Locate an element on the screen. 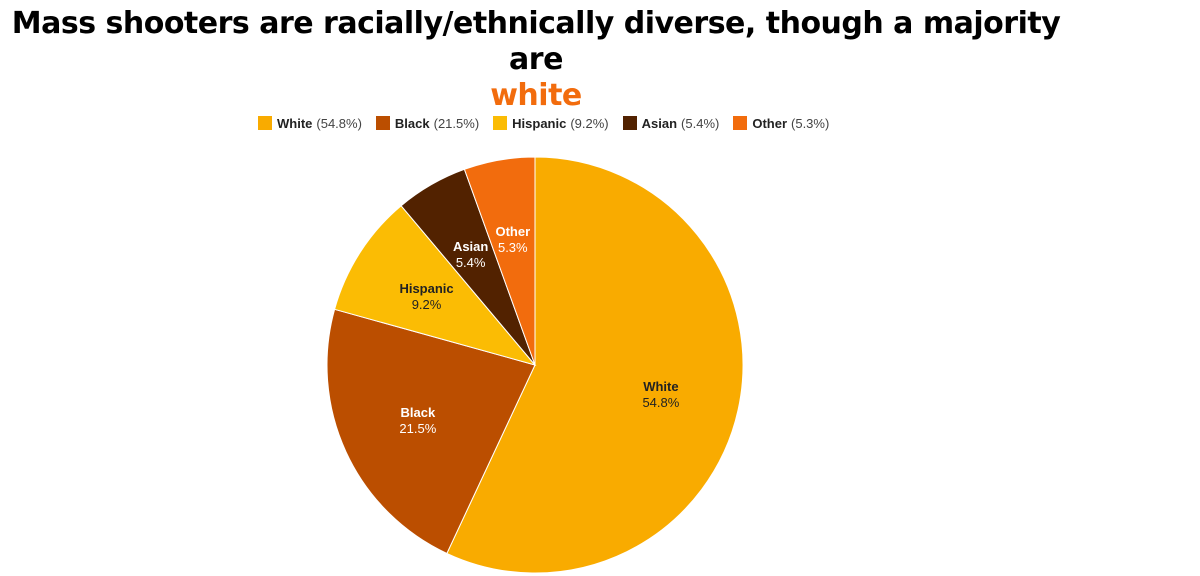 The height and width of the screenshot is (576, 1200). legend-item-white: White (54.8%) is located at coordinates (310, 123).